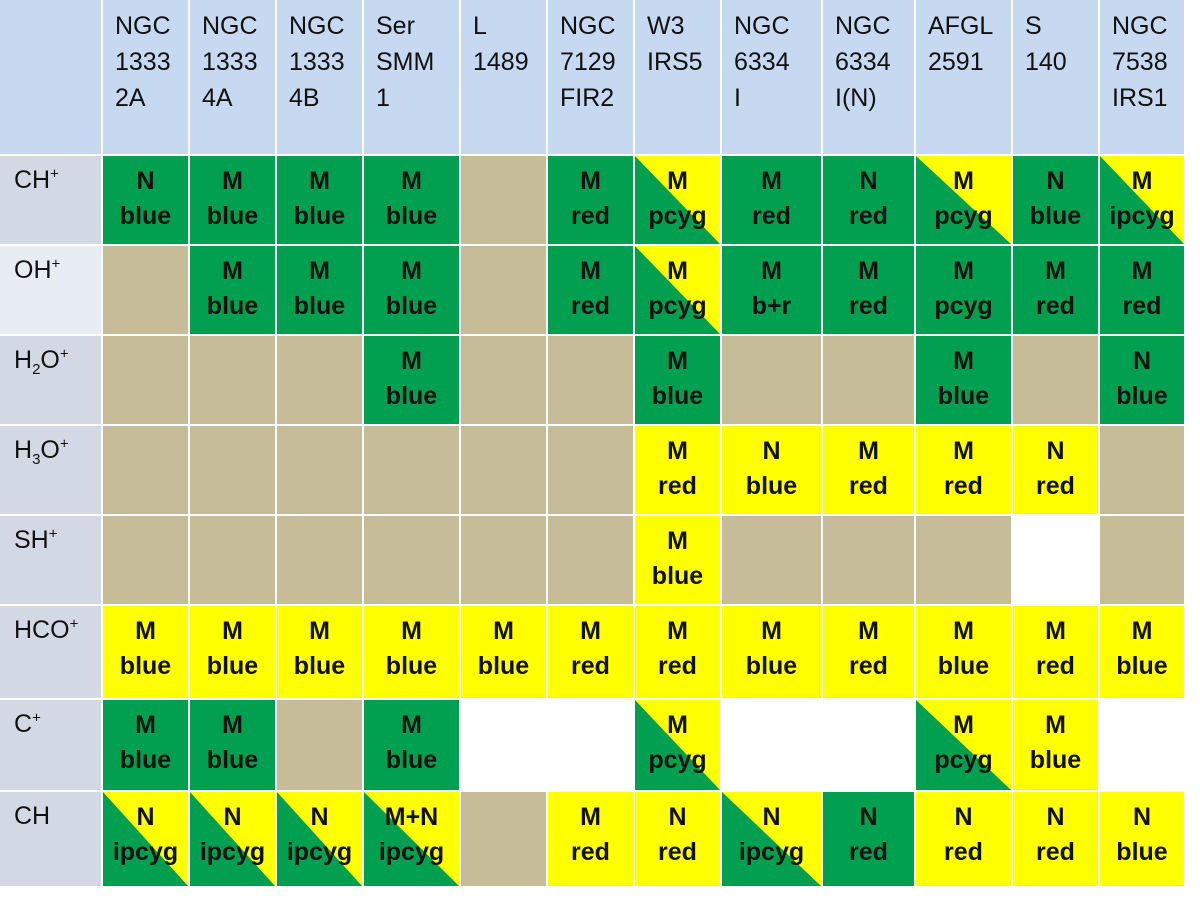 The height and width of the screenshot is (902, 1200). What do you see at coordinates (33, 270) in the screenshot?
I see `row-label-base: OH` at bounding box center [33, 270].